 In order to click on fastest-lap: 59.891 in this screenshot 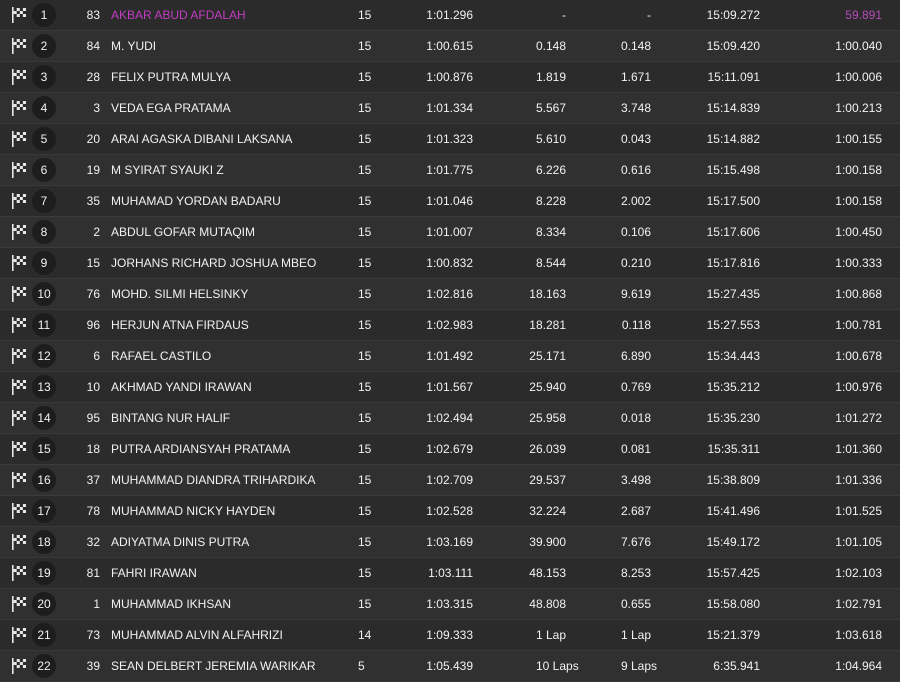, I will do `click(863, 15)`.